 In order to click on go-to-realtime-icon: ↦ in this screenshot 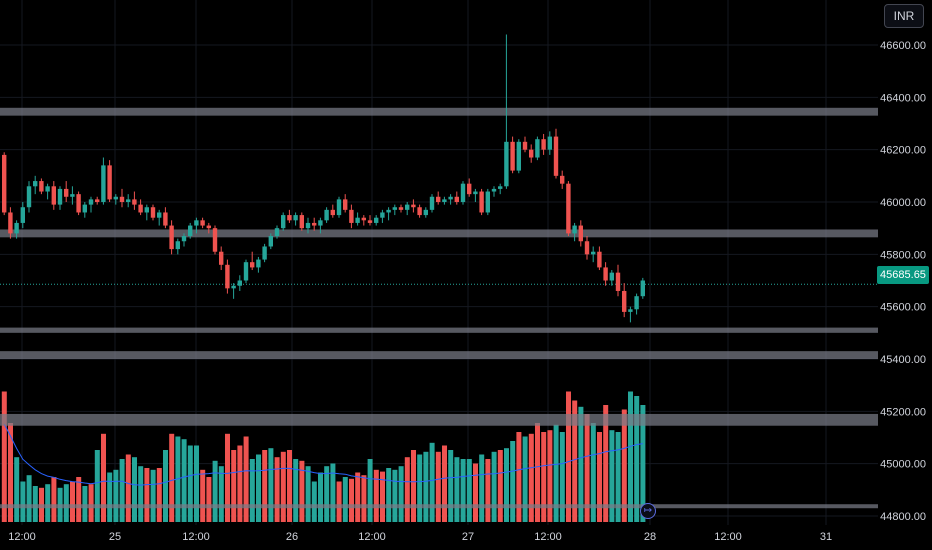, I will do `click(648, 511)`.